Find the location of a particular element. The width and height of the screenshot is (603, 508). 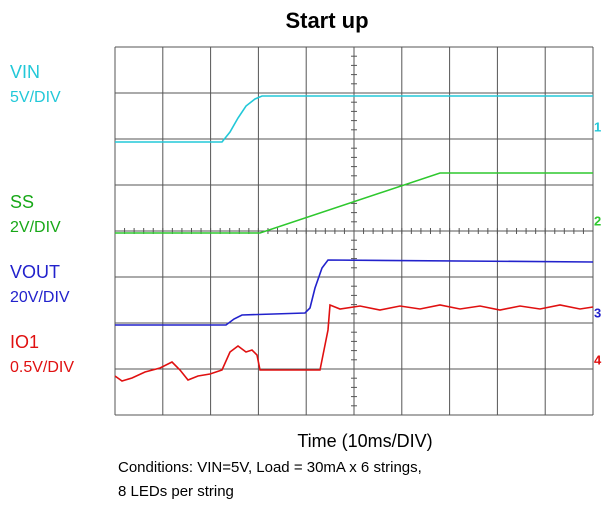

channel-marker: 3 is located at coordinates (597, 312).